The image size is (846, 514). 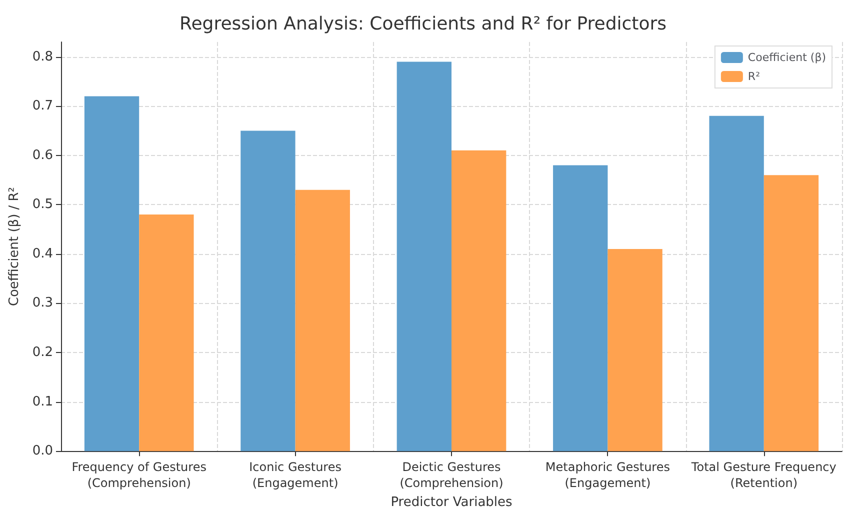 I want to click on y-tick-label: 0.5, so click(x=42, y=204).